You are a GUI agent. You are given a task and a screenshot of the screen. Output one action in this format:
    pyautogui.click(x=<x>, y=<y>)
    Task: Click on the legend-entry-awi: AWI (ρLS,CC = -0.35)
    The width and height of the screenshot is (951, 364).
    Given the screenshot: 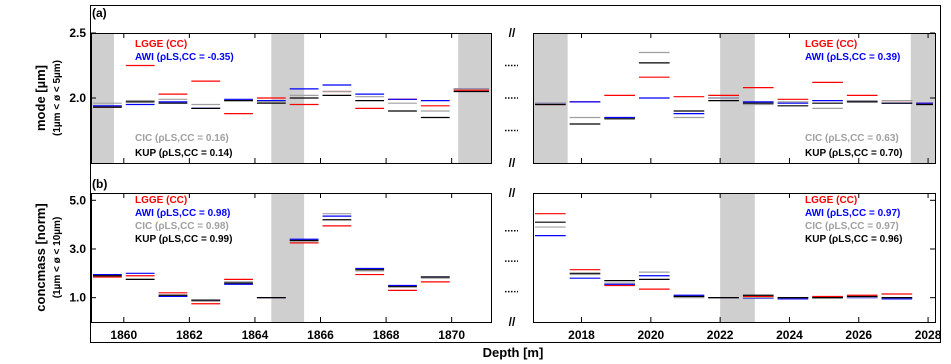 What is the action you would take?
    pyautogui.click(x=184, y=57)
    